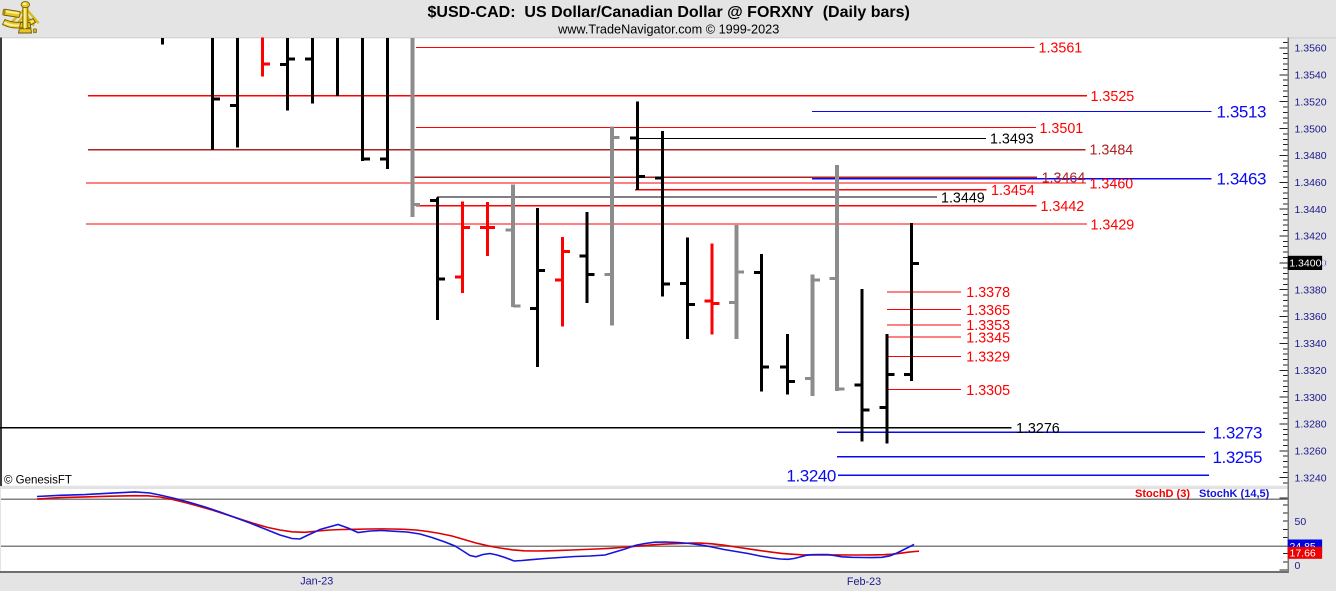 The height and width of the screenshot is (591, 1336). I want to click on svg-text: 1.3440, so click(1311, 210).